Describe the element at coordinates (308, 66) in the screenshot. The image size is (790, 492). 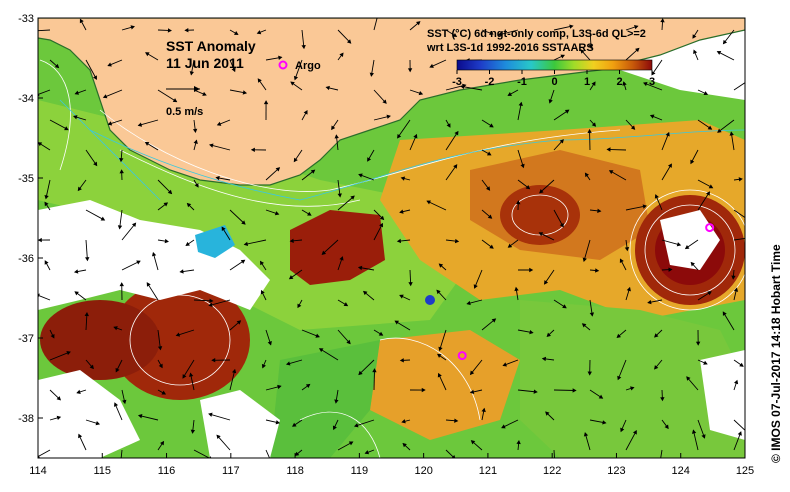
I see `argo-legend-label: Argo` at that location.